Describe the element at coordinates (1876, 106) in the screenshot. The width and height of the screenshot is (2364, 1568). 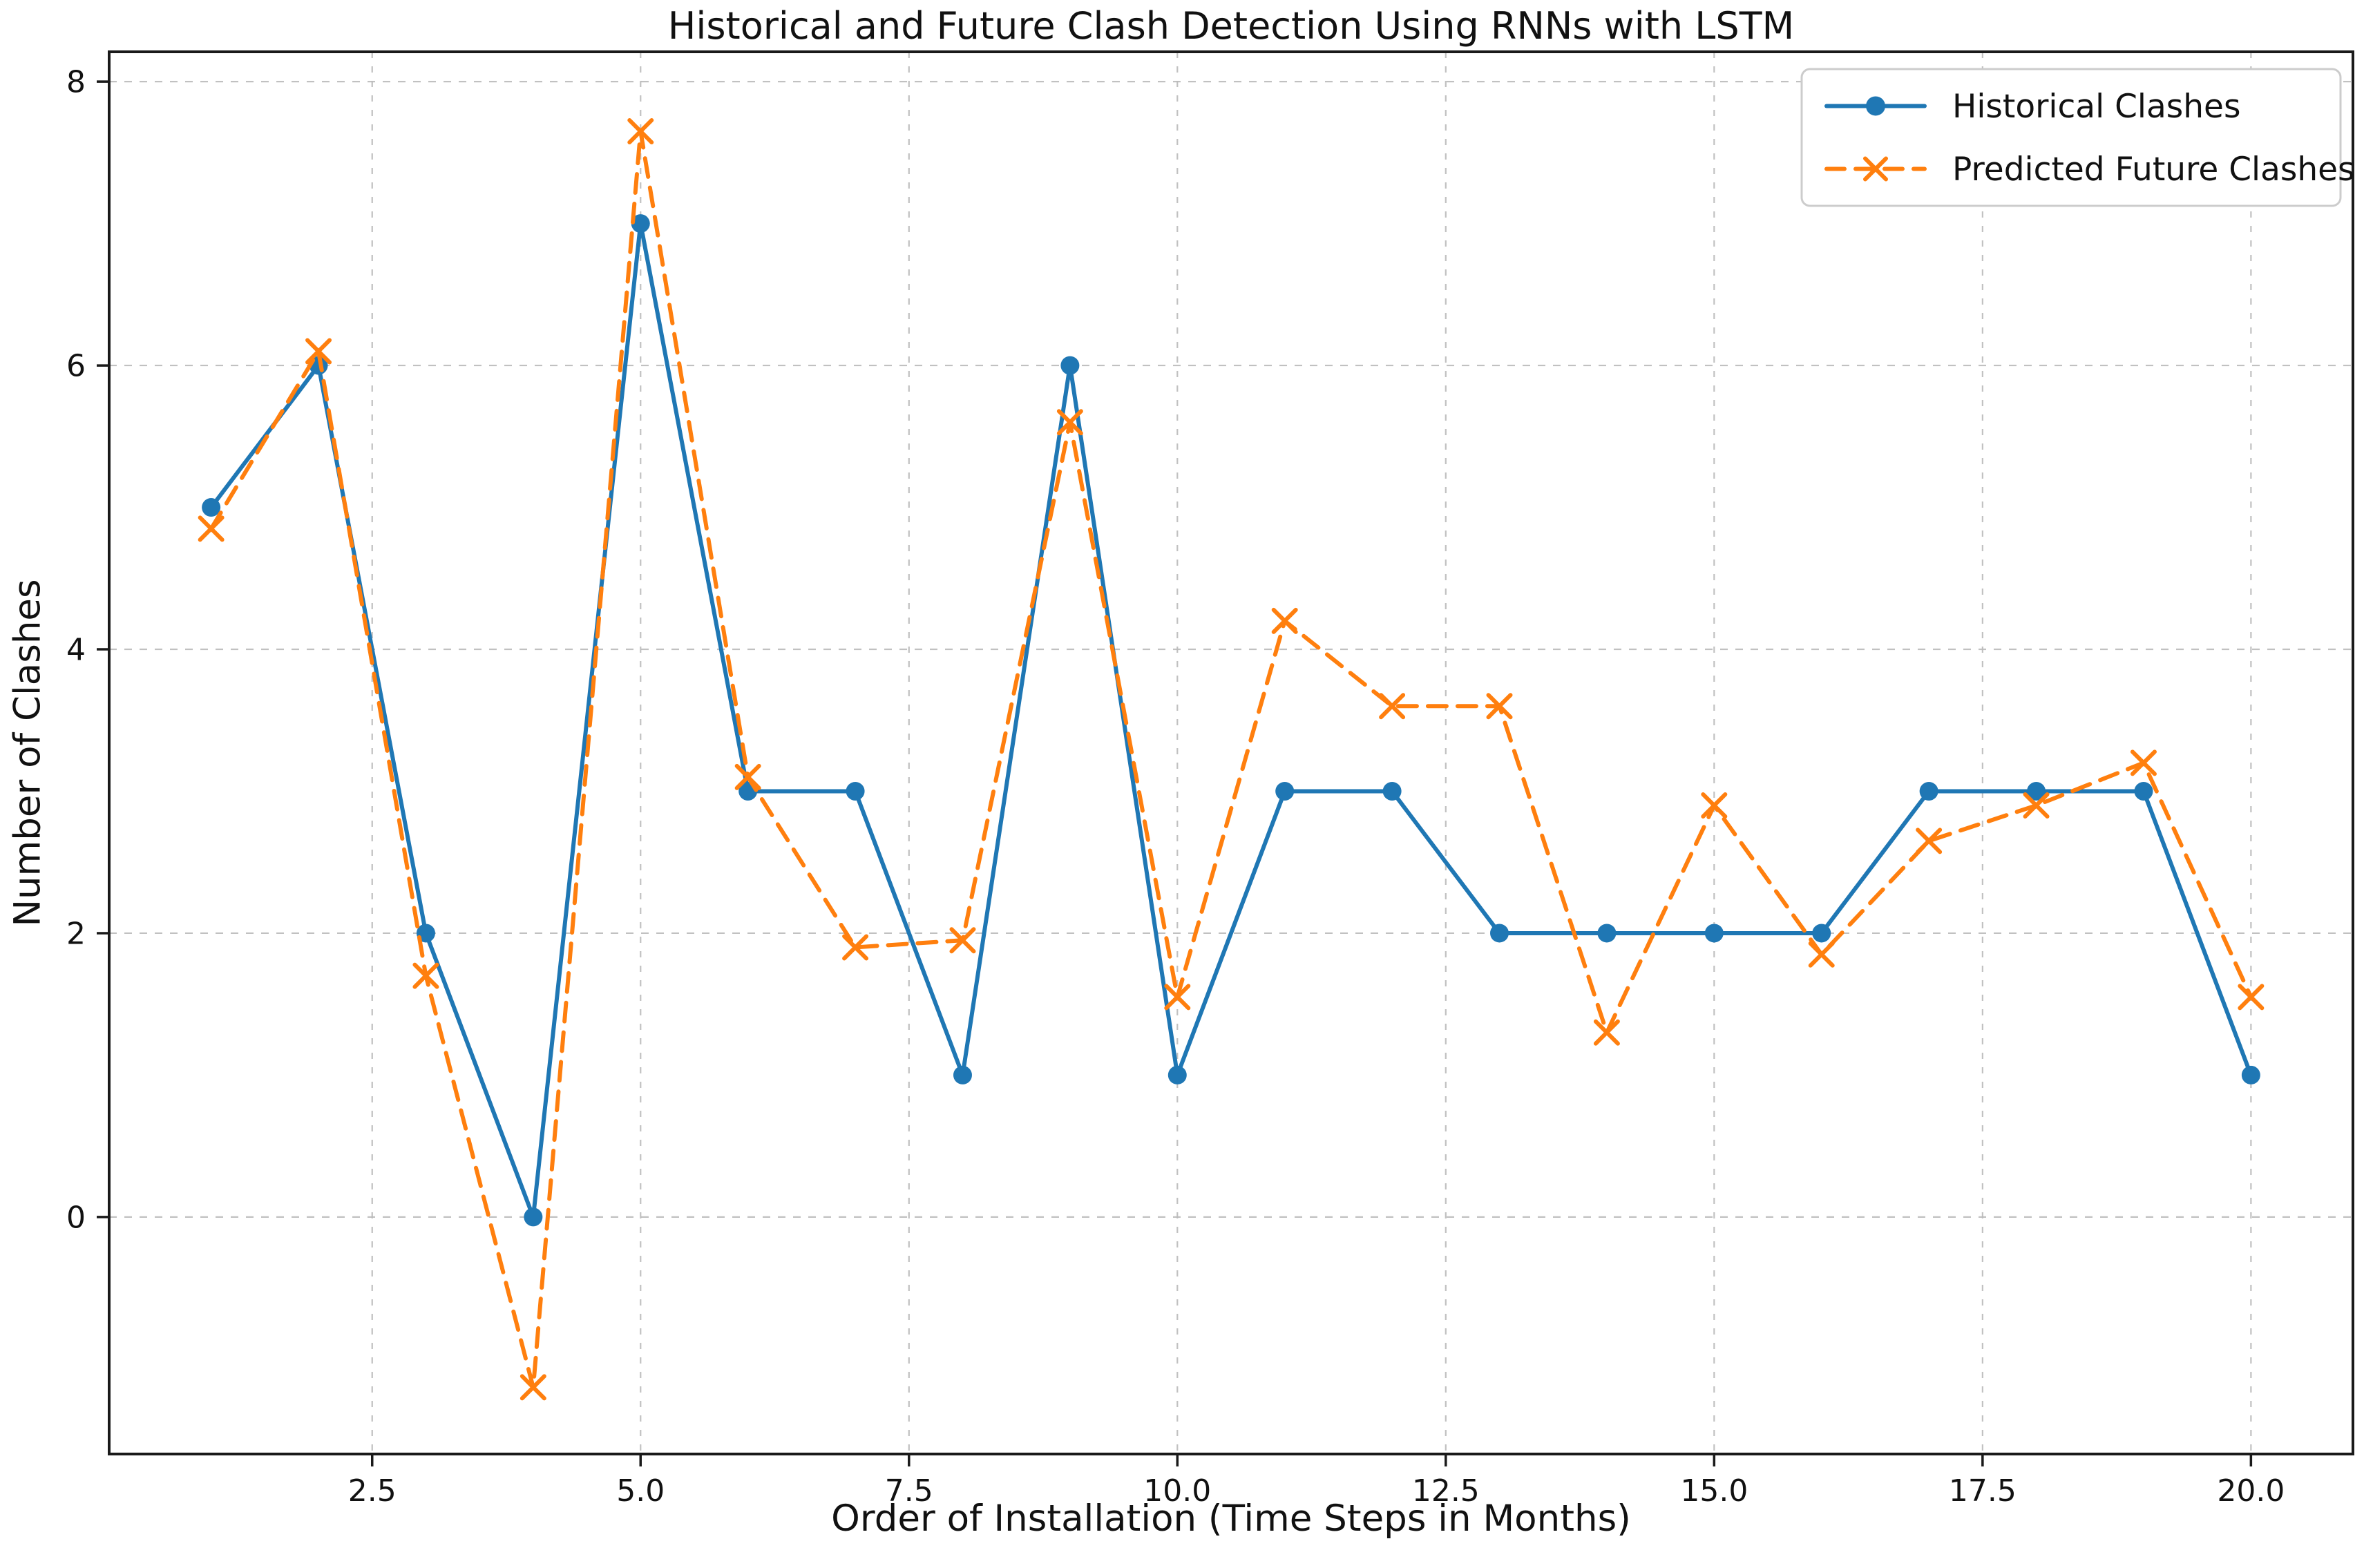
I see `legend-circle-marker-icon` at that location.